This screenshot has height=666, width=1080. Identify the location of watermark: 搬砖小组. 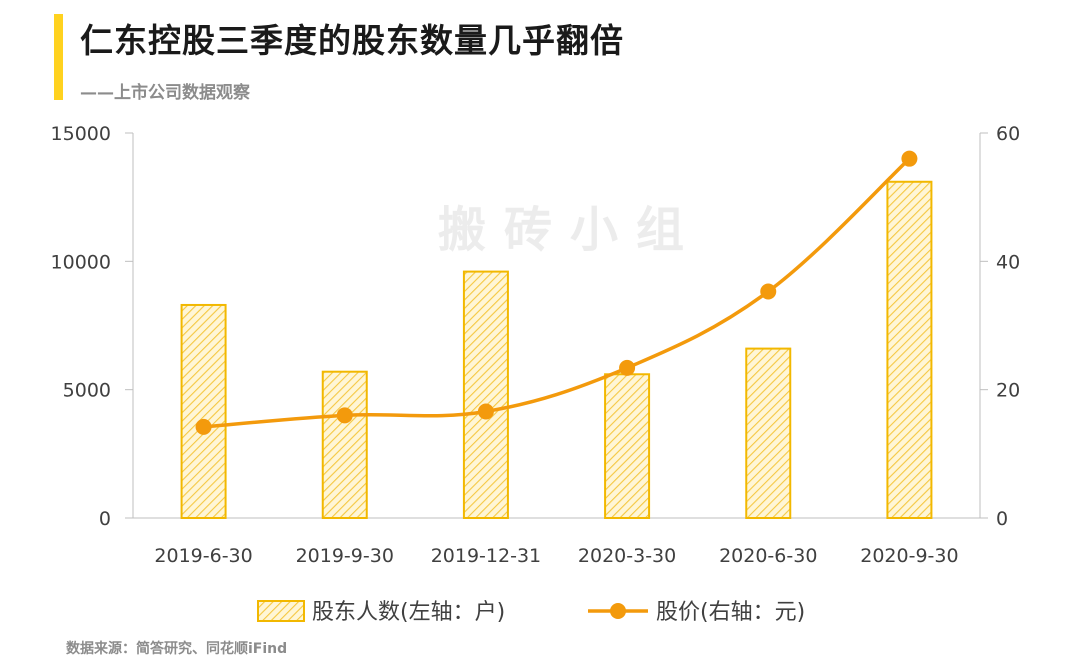
(570, 230).